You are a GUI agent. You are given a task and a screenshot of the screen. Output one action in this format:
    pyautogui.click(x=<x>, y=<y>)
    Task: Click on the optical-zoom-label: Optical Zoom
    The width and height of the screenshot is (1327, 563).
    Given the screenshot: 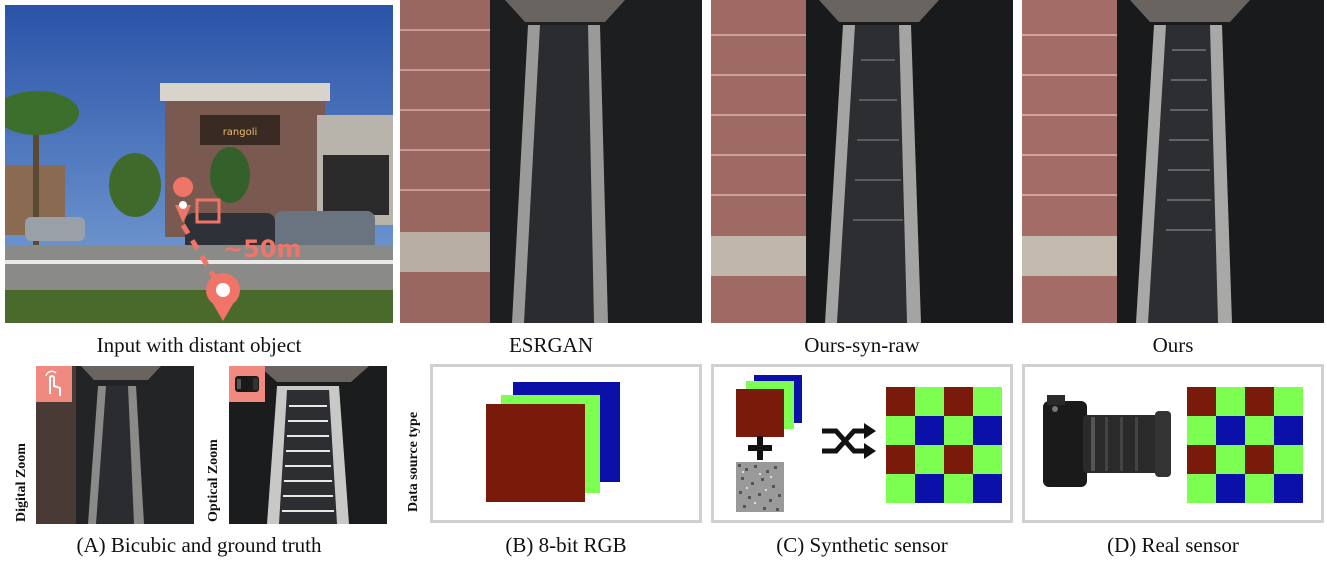 What is the action you would take?
    pyautogui.click(x=213, y=480)
    